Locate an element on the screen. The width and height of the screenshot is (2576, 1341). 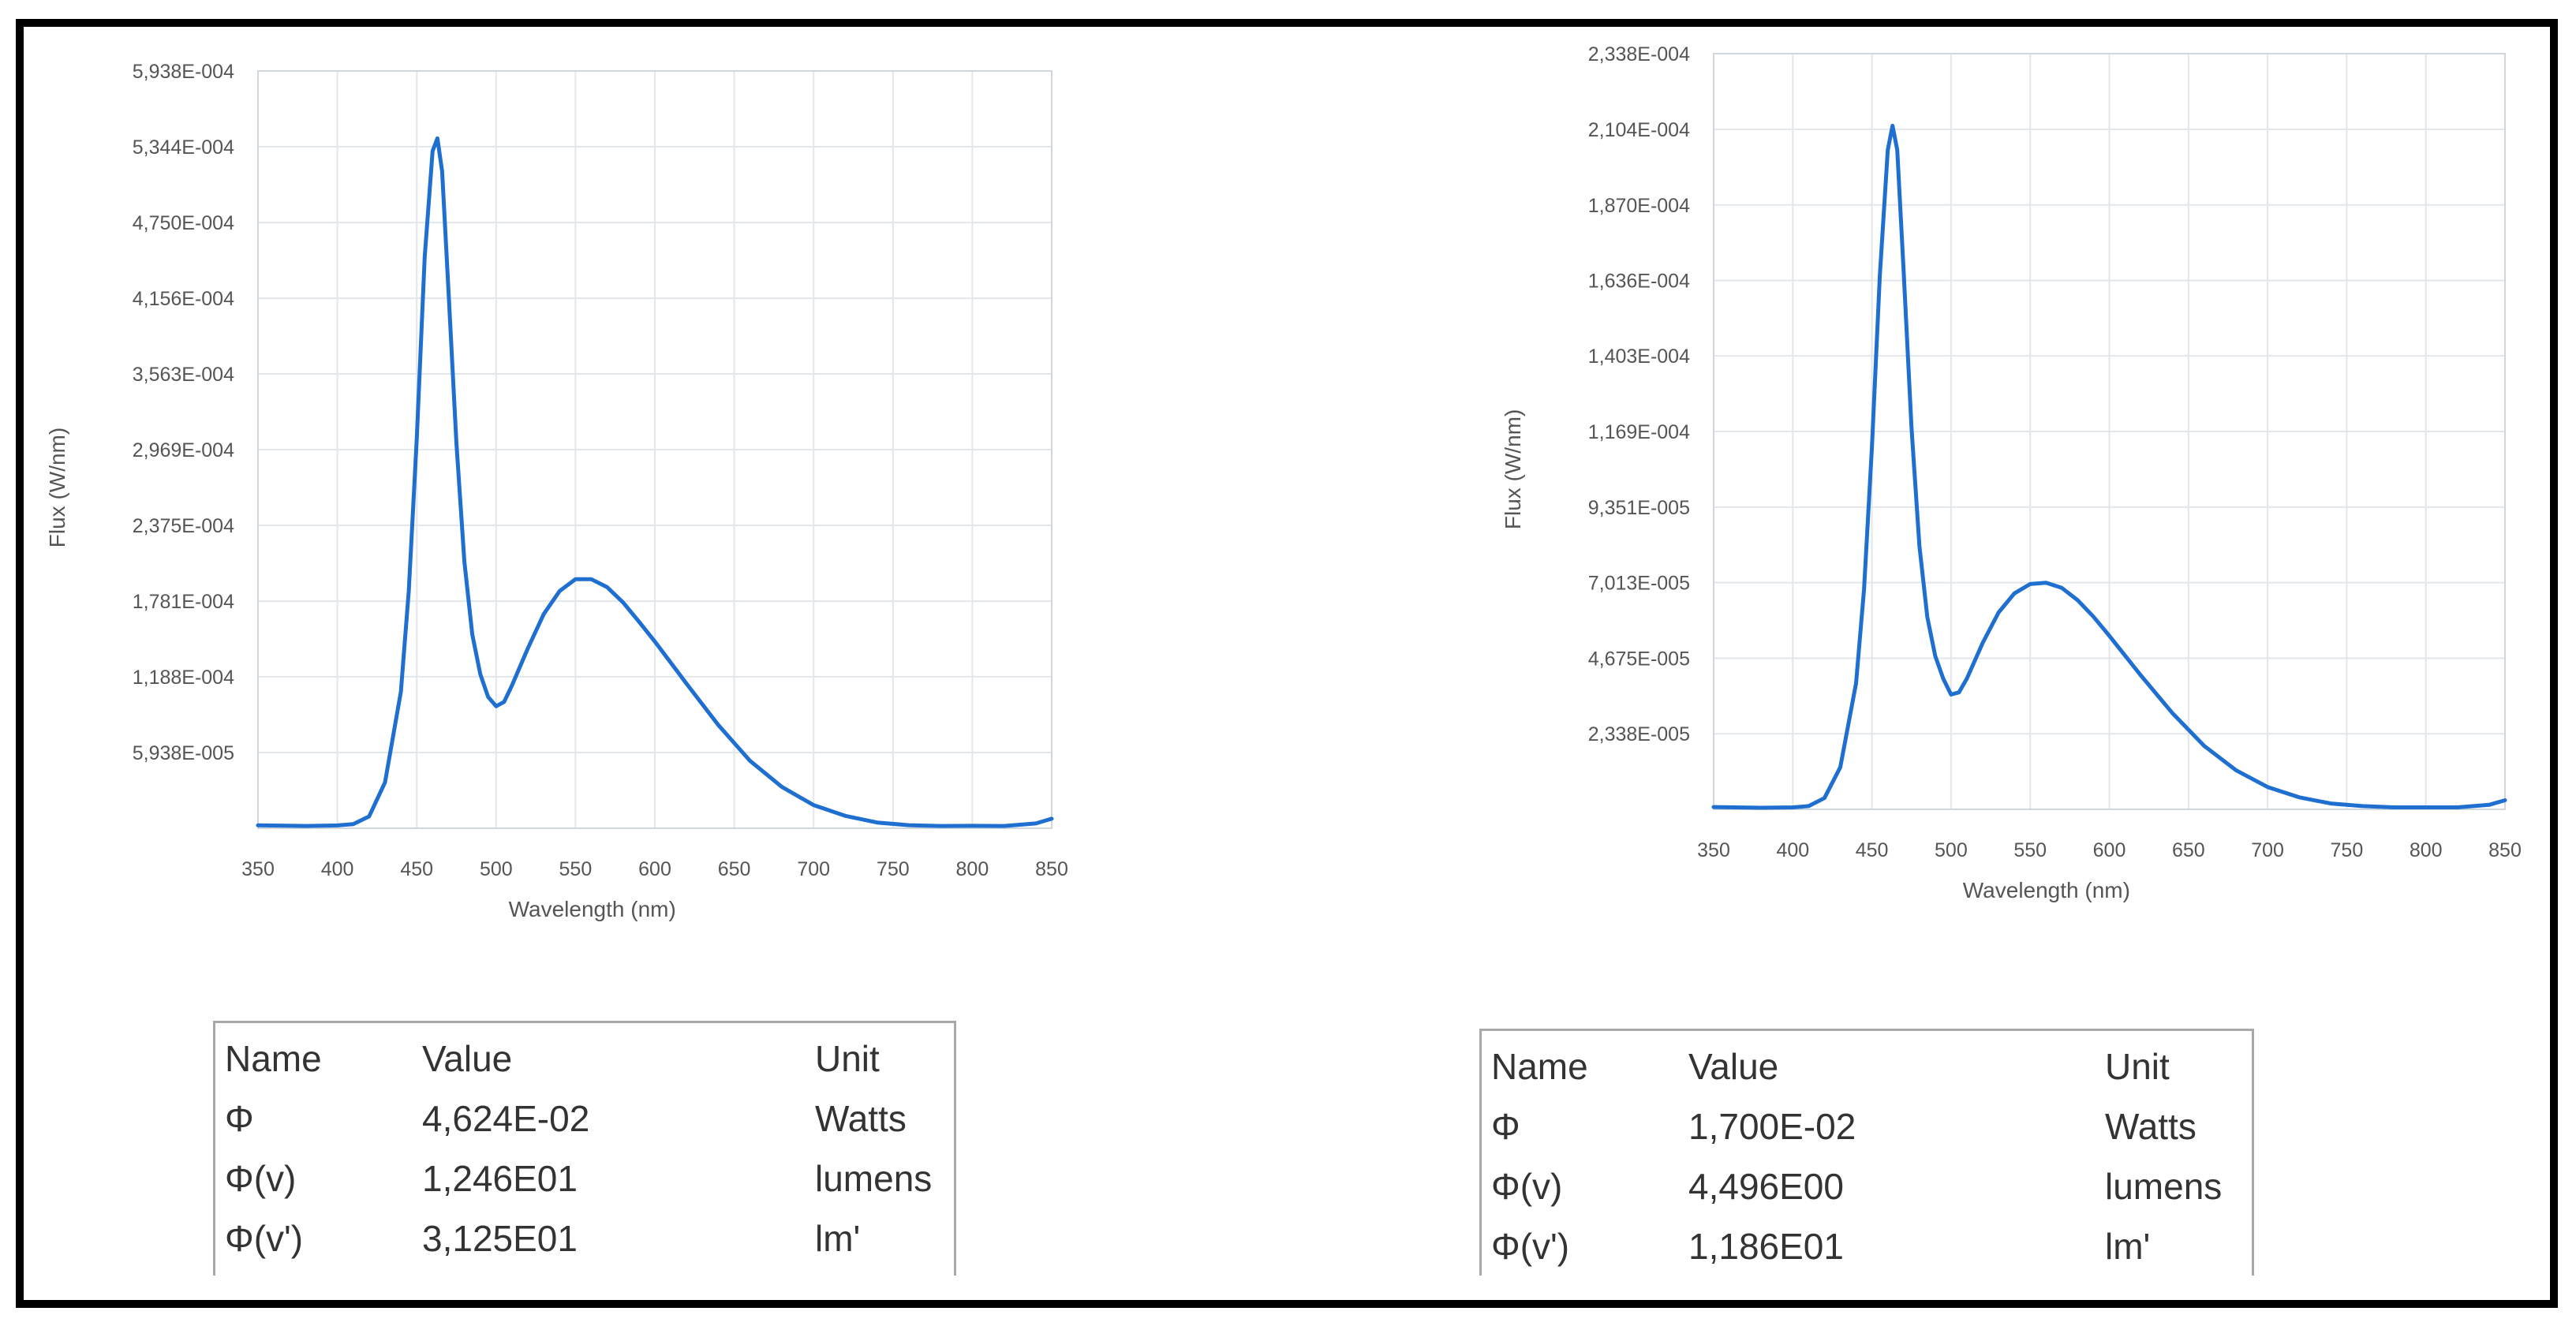
y-tick-label: 9,351E-005 is located at coordinates (1639, 508).